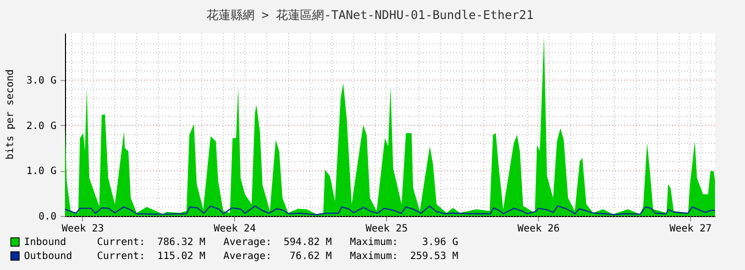  Describe the element at coordinates (41, 126) in the screenshot. I see `y-tick-label: 2.0 G` at that location.